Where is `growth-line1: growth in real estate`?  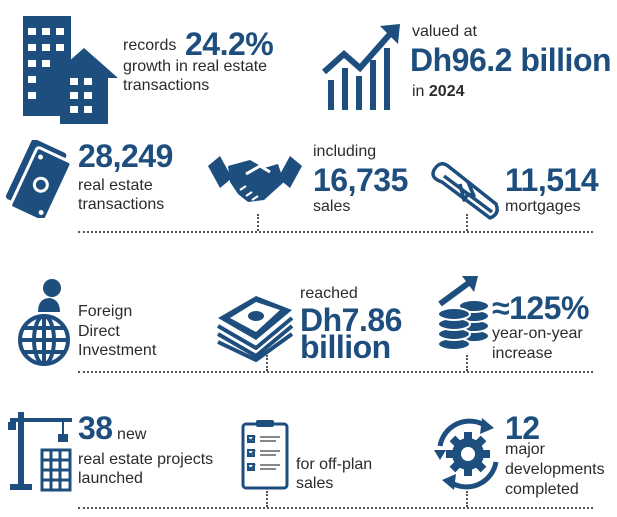
growth-line1: growth in real estate is located at coordinates (195, 66).